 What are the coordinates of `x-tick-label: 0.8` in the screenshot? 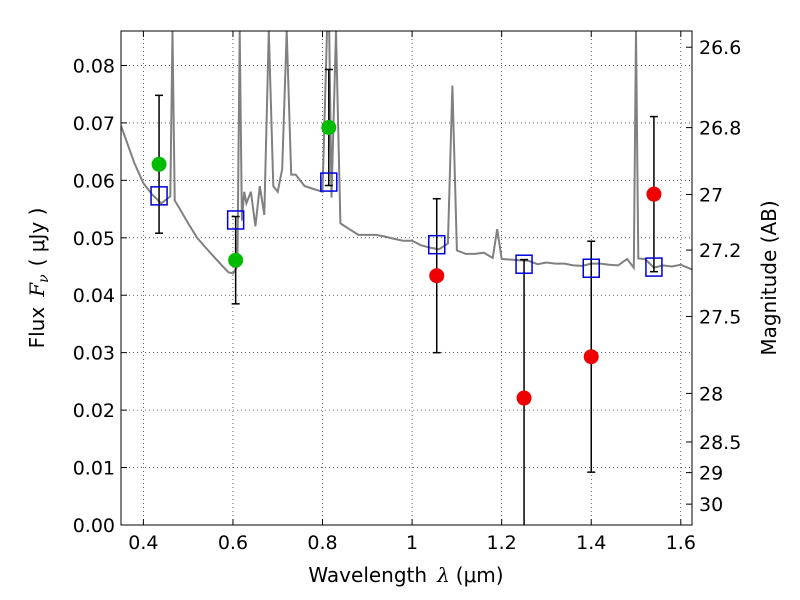 It's located at (322, 543).